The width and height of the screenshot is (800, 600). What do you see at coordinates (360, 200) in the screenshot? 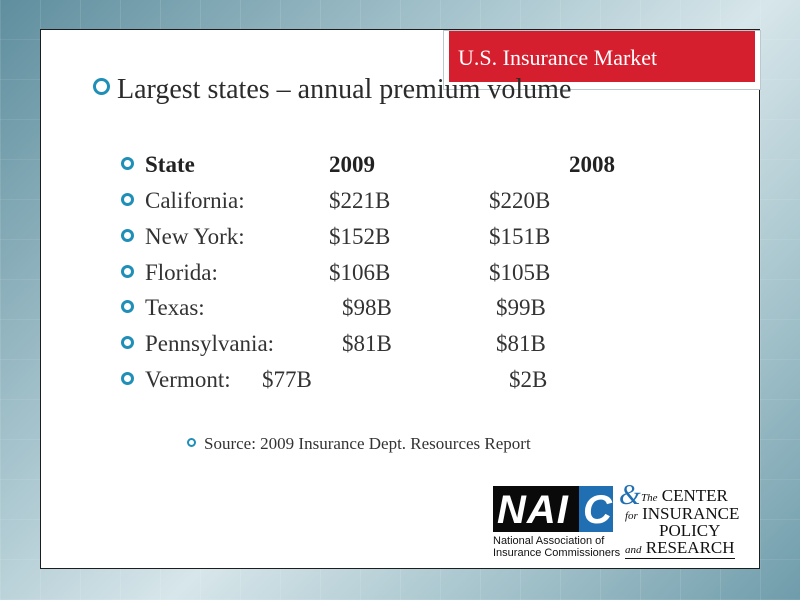
I see `value-2009: $221B` at bounding box center [360, 200].